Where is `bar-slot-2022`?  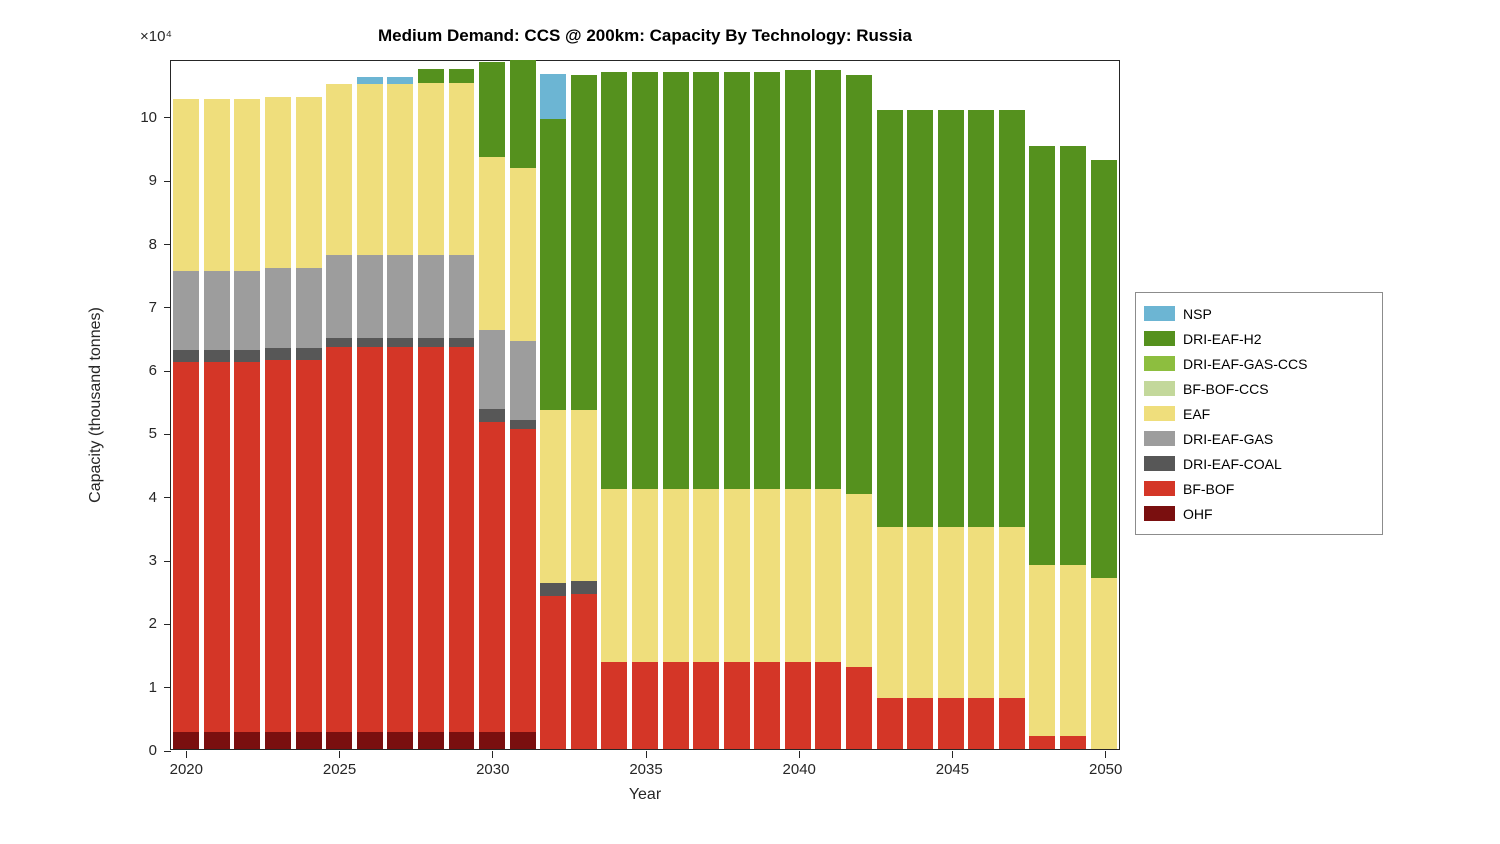 bar-slot-2022 is located at coordinates (247, 405).